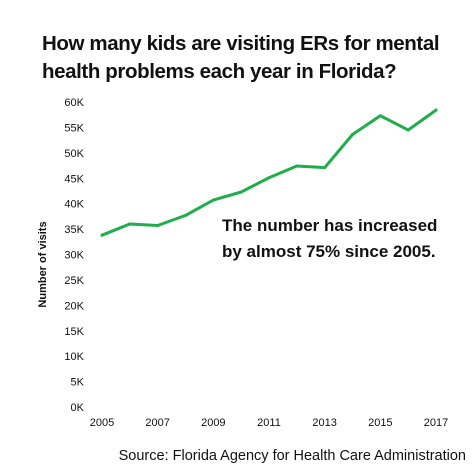 The width and height of the screenshot is (474, 474). Describe the element at coordinates (74, 205) in the screenshot. I see `y-tick-label: 40K` at that location.